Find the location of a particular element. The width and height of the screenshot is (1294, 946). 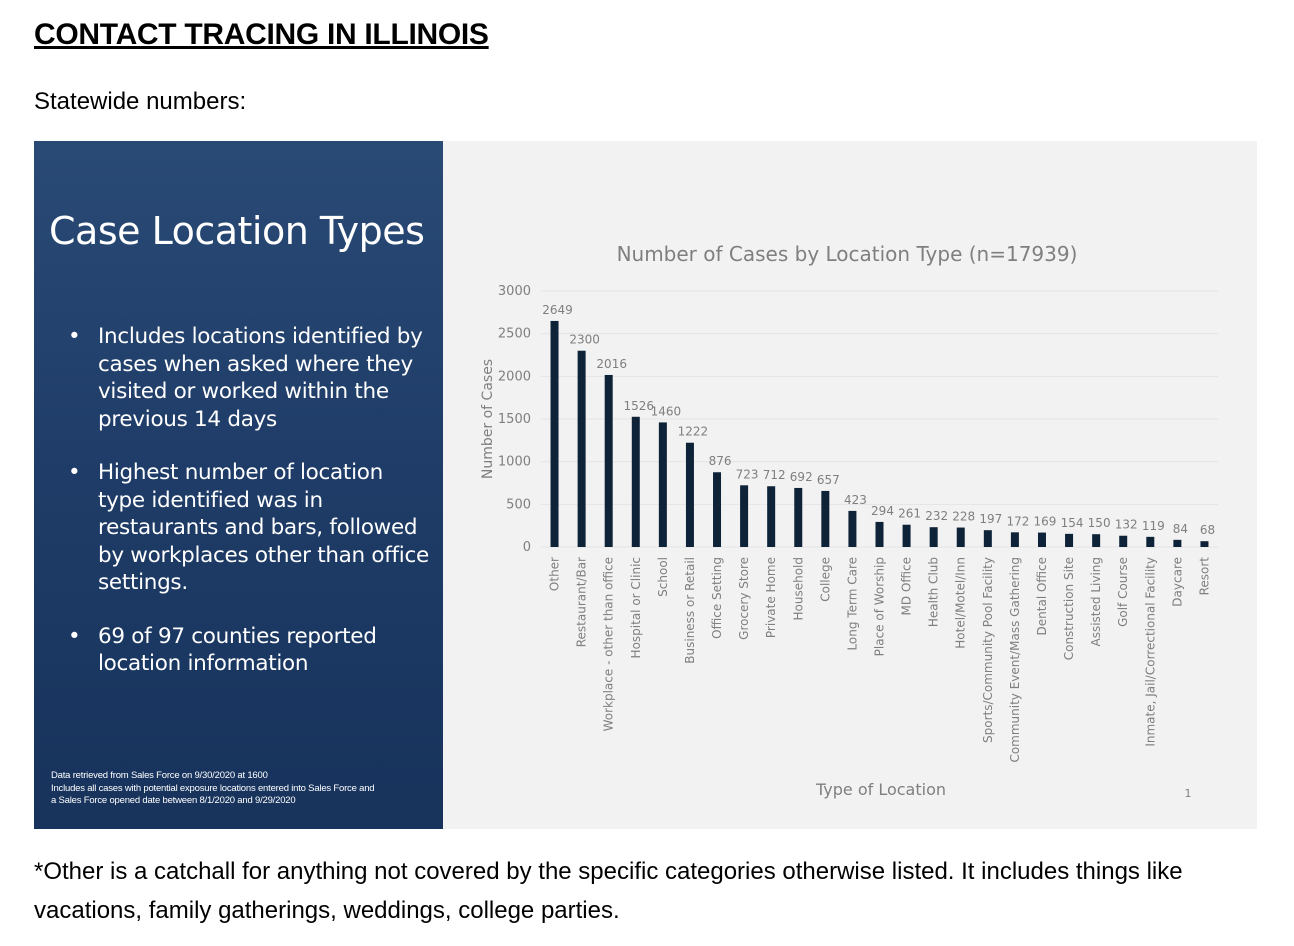

x-tick-label: Sports/Community Pool Facility is located at coordinates (988, 650).